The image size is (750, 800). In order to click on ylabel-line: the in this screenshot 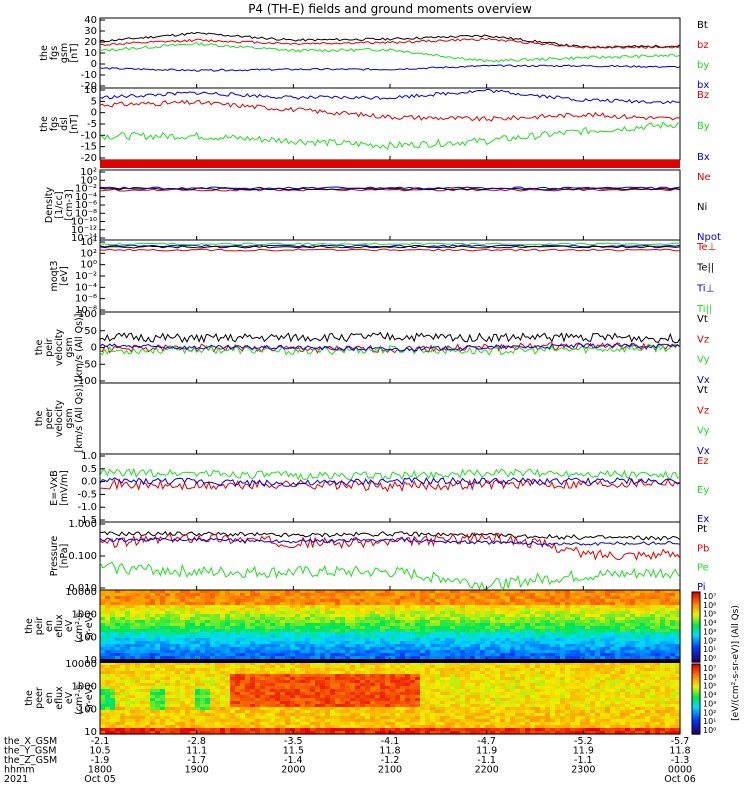, I will do `click(39, 419)`.